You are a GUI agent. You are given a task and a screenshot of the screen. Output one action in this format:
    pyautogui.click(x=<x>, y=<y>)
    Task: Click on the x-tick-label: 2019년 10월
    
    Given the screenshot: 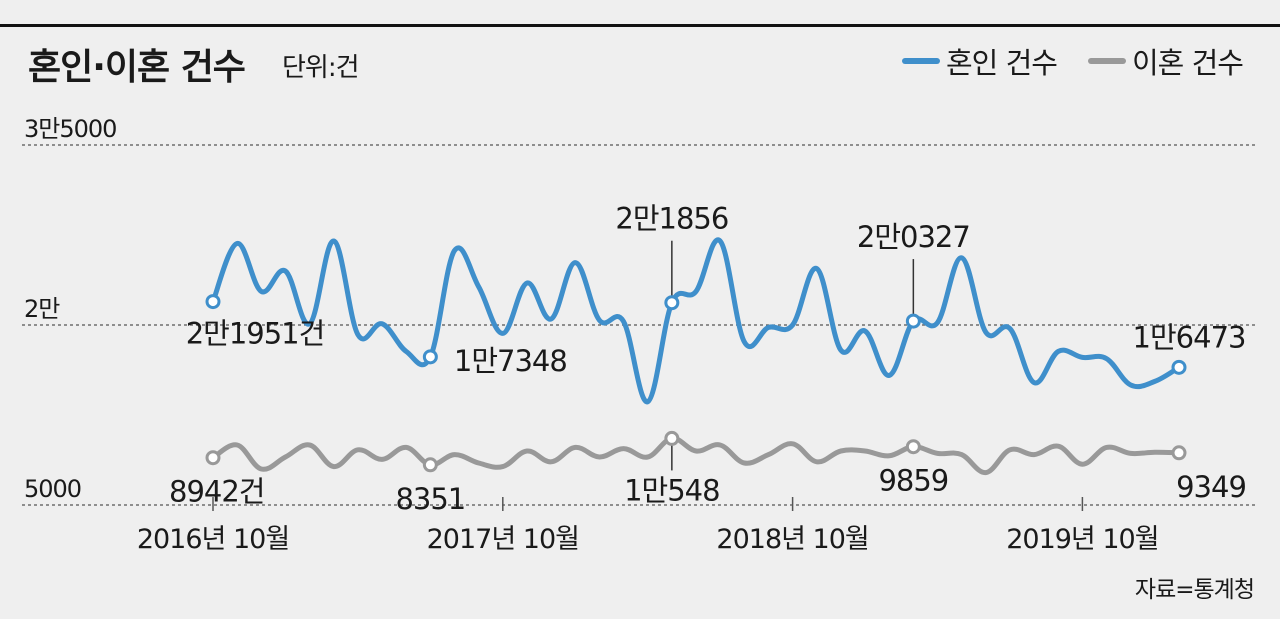 What is the action you would take?
    pyautogui.click(x=1082, y=539)
    